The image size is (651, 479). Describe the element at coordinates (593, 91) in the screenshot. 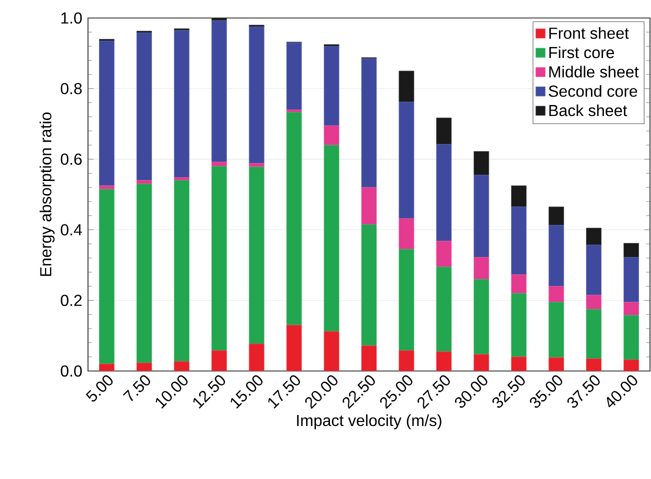

I see `legend-label: Second core` at that location.